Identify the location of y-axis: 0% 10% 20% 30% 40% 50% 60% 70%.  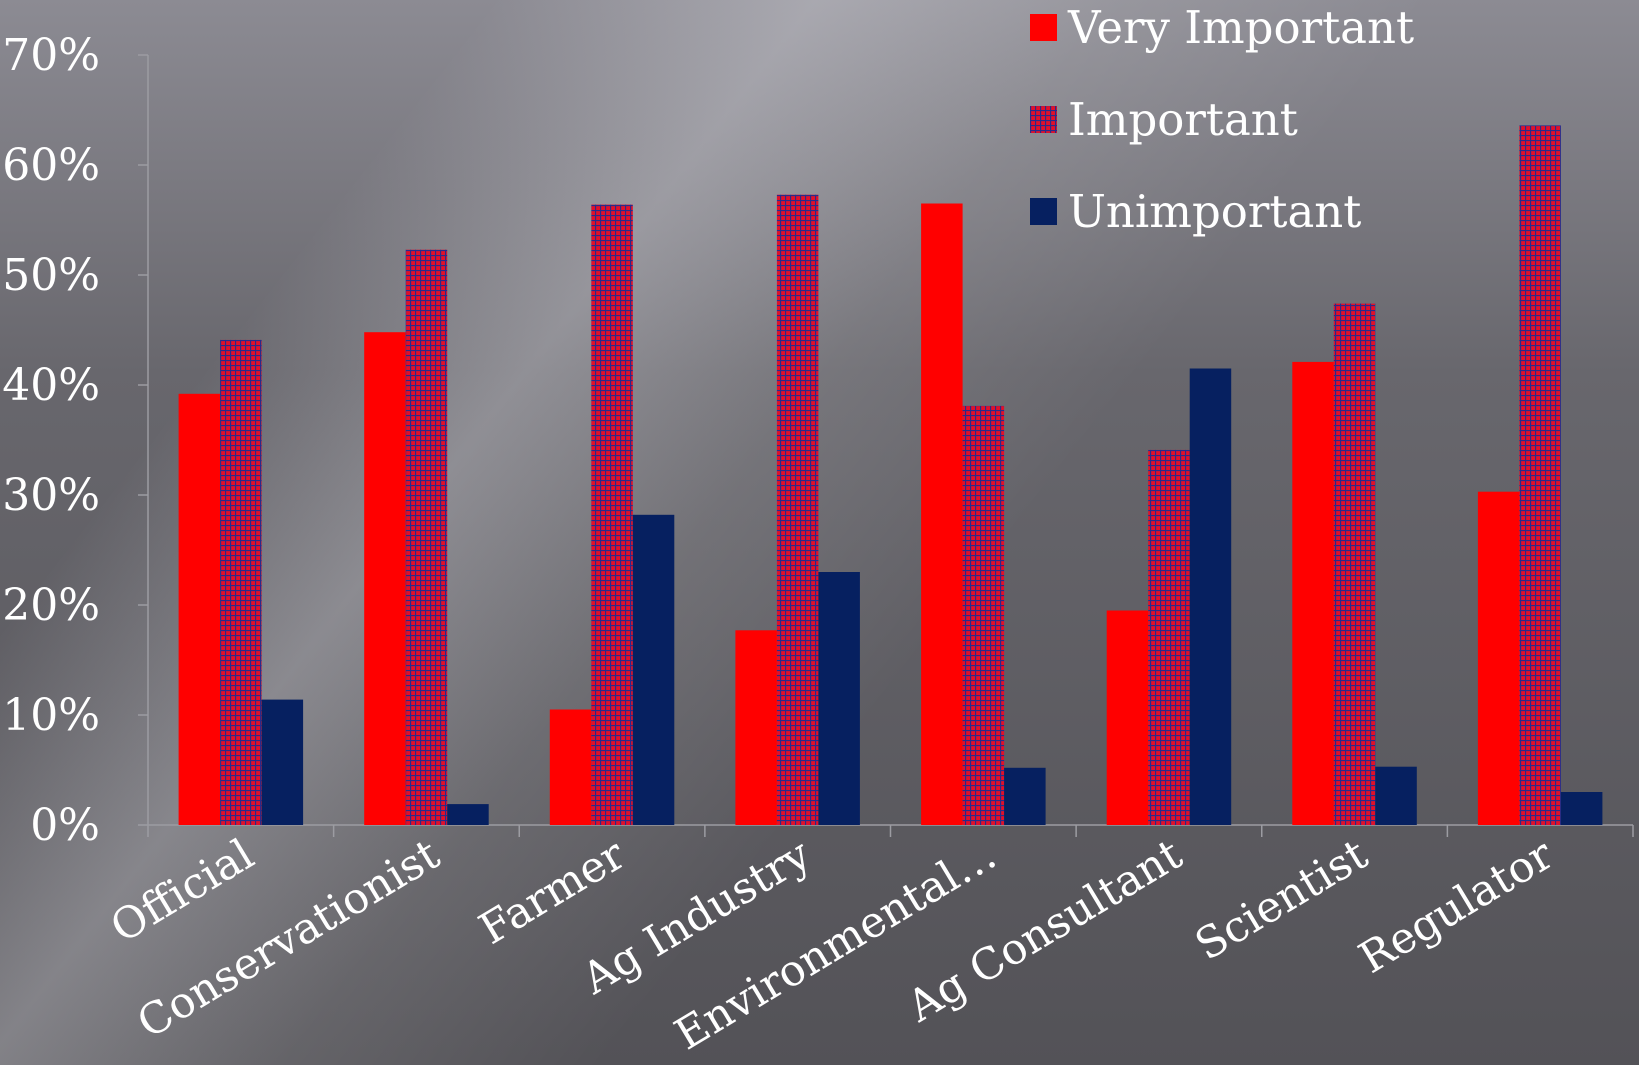
(75, 440).